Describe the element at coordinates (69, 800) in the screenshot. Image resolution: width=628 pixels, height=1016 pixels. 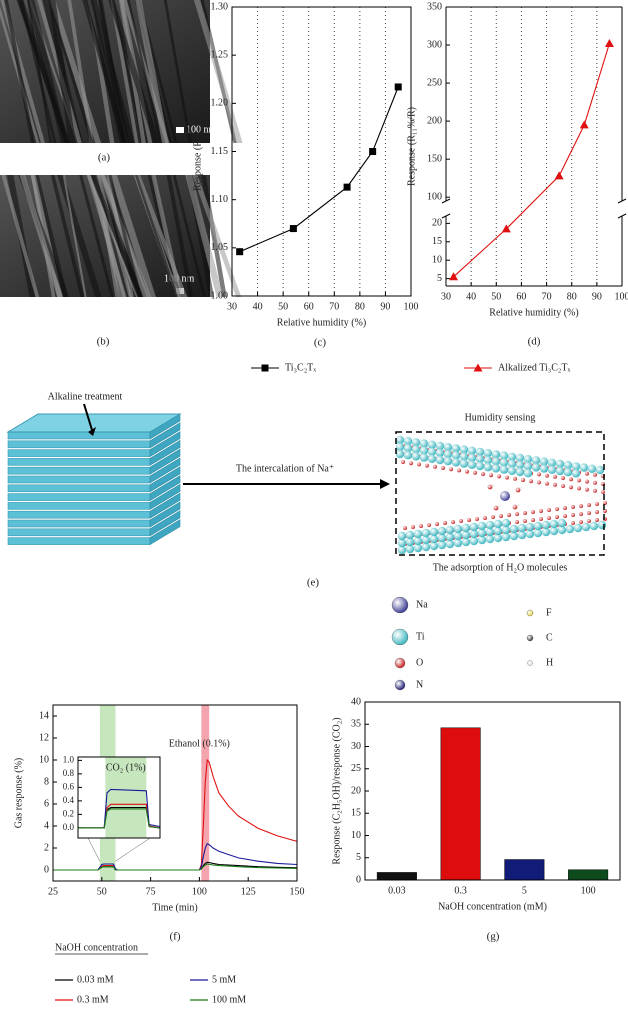
I see `y-tick-label: 0.4` at that location.